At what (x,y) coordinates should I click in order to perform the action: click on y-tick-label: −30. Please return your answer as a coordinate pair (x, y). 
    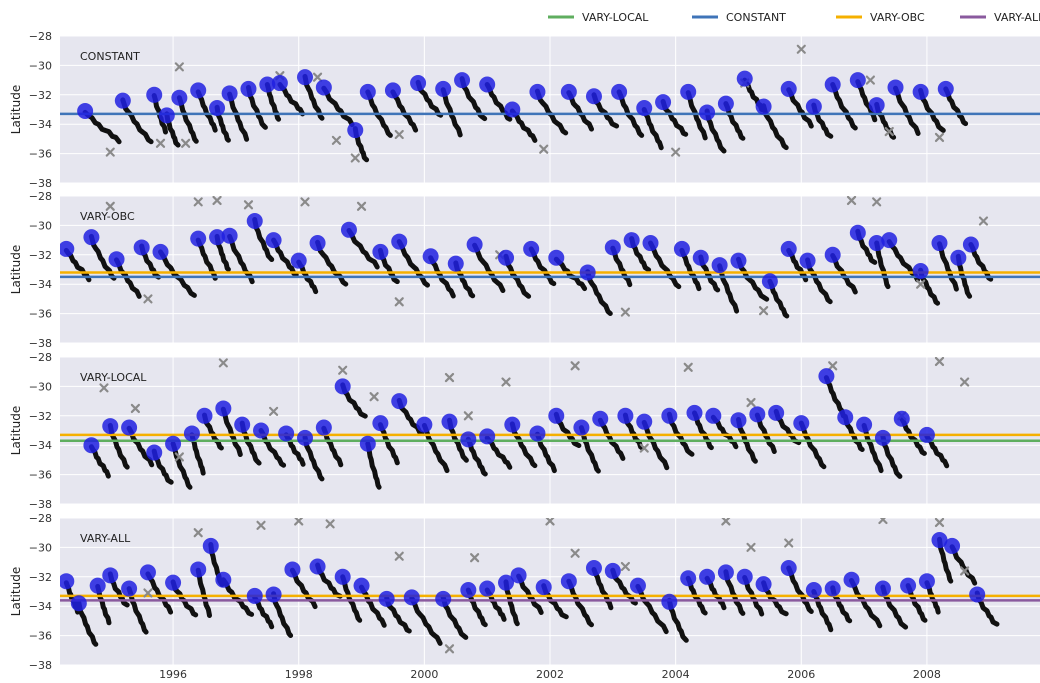
    Looking at the image, I should click on (40, 386).